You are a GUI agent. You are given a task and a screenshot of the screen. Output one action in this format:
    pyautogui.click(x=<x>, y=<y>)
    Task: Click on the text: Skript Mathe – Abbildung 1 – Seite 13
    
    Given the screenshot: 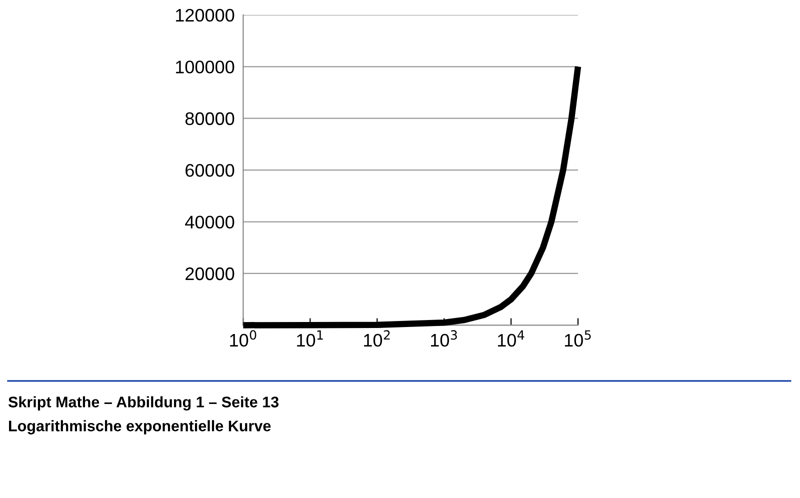 What is the action you would take?
    pyautogui.click(x=143, y=403)
    